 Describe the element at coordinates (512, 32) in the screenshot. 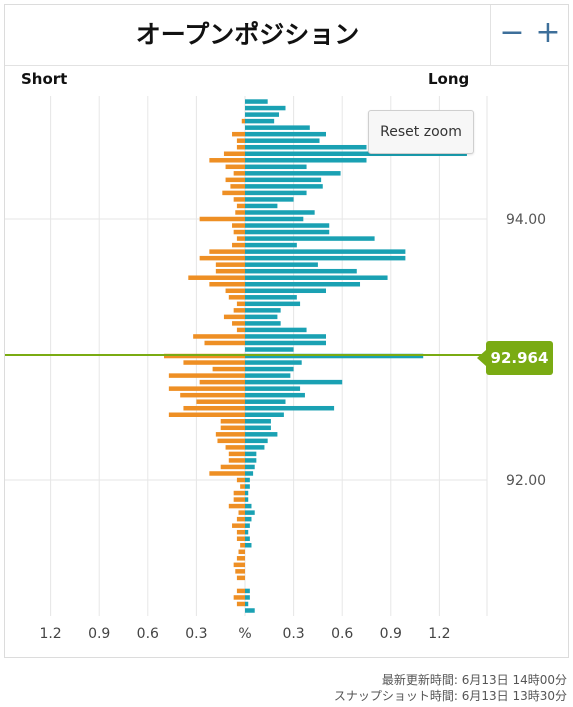

I see `zoom-out-button: −` at that location.